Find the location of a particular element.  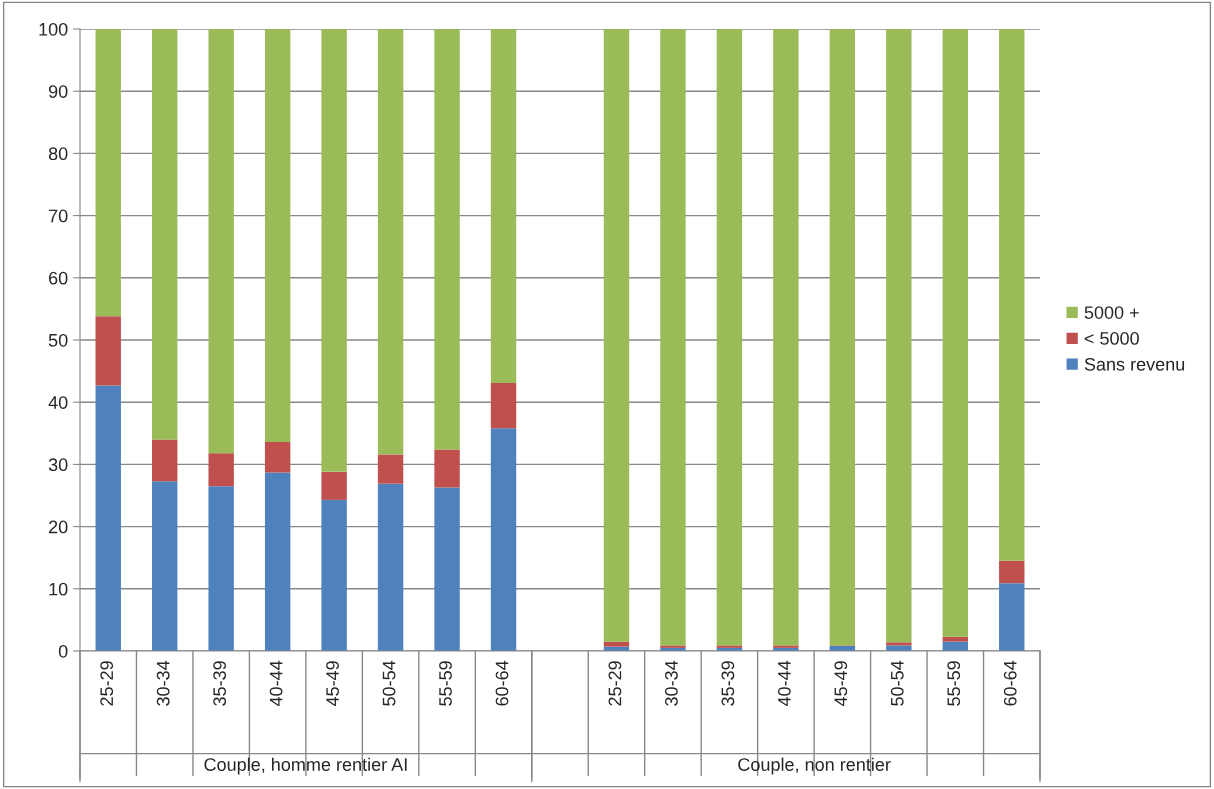

y-tick-label: 70 is located at coordinates (58, 216).